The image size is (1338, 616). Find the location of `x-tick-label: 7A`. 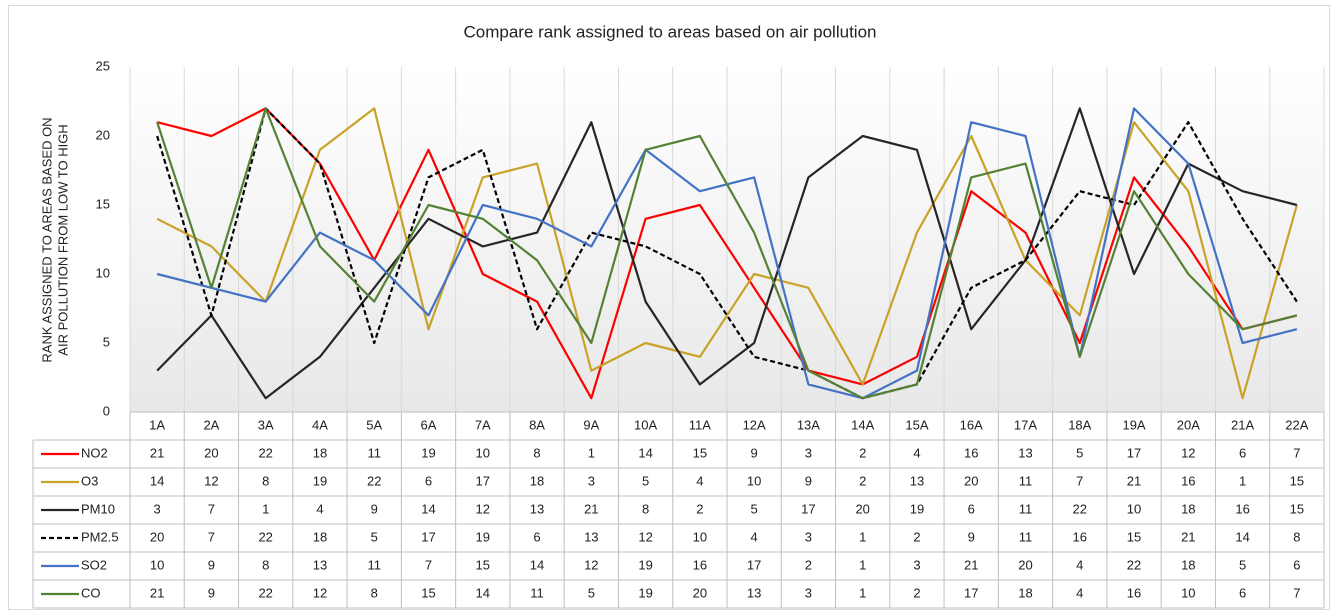

x-tick-label: 7A is located at coordinates (483, 424).